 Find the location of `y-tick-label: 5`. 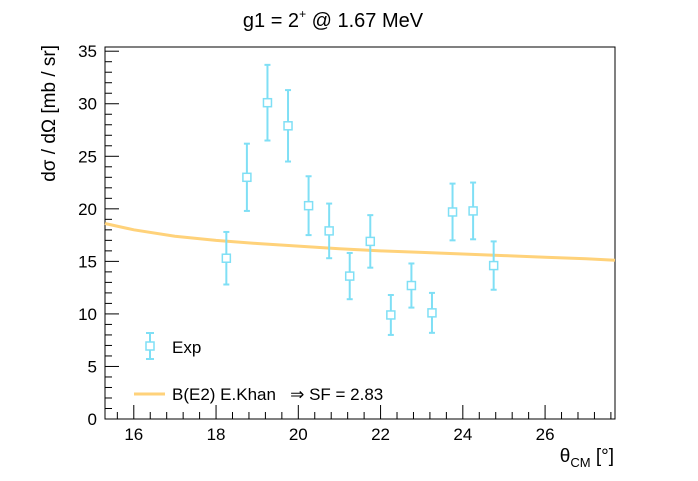

y-tick-label: 5 is located at coordinates (92, 366).